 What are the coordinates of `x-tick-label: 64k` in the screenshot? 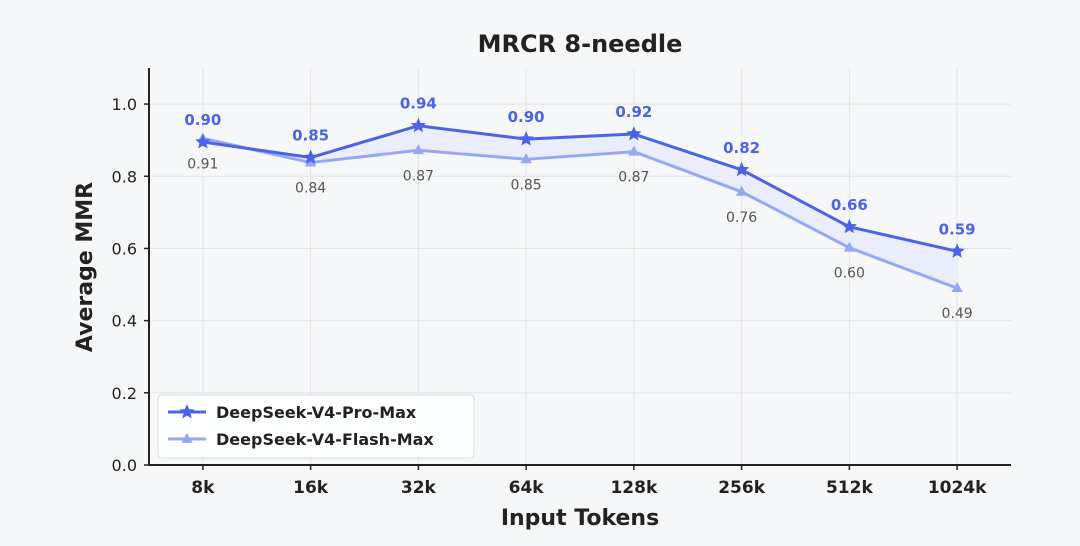 It's located at (527, 488).